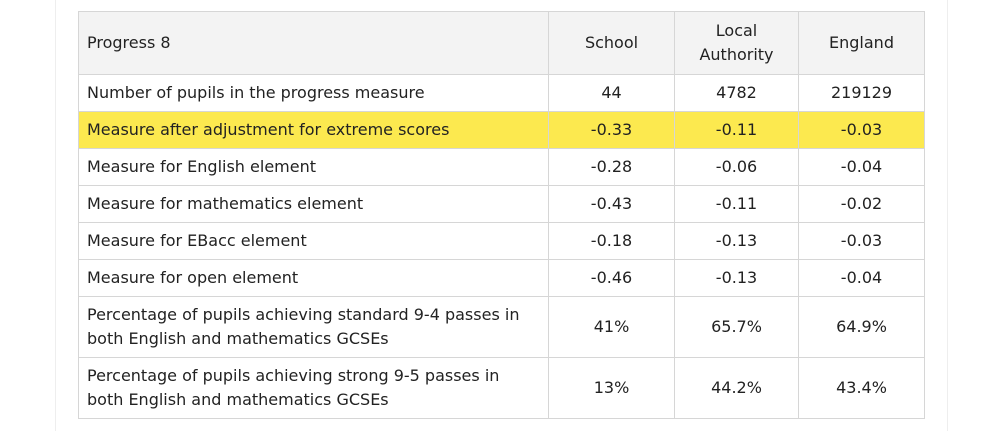  What do you see at coordinates (736, 167) in the screenshot?
I see `local-authority-value: -0.06` at bounding box center [736, 167].